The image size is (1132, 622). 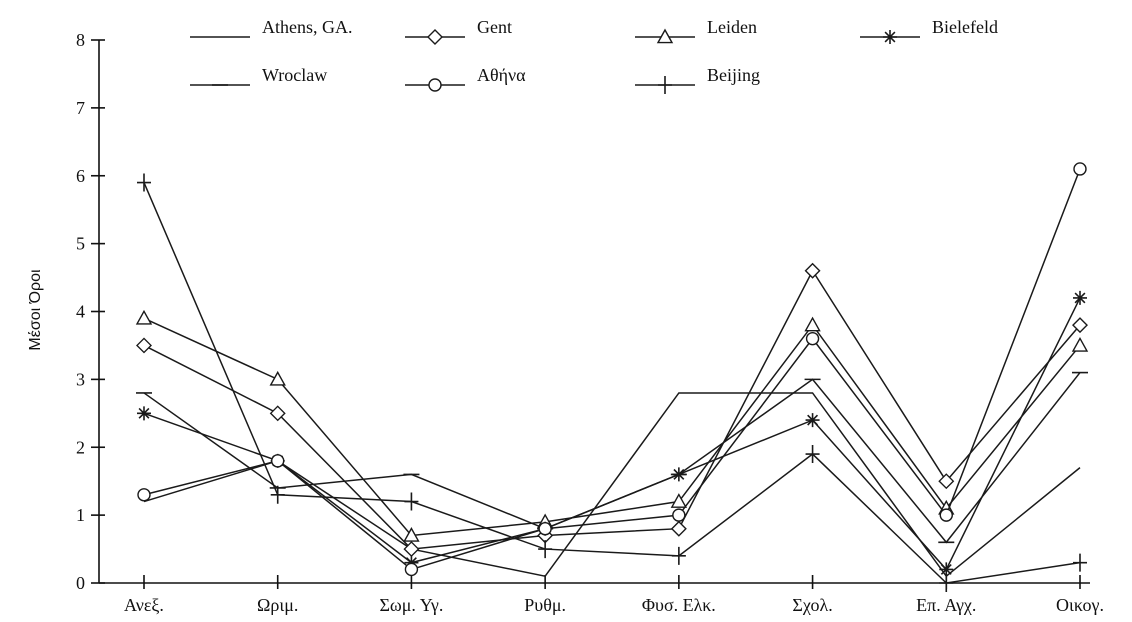 I want to click on y-tick-label: 4, so click(x=80, y=312).